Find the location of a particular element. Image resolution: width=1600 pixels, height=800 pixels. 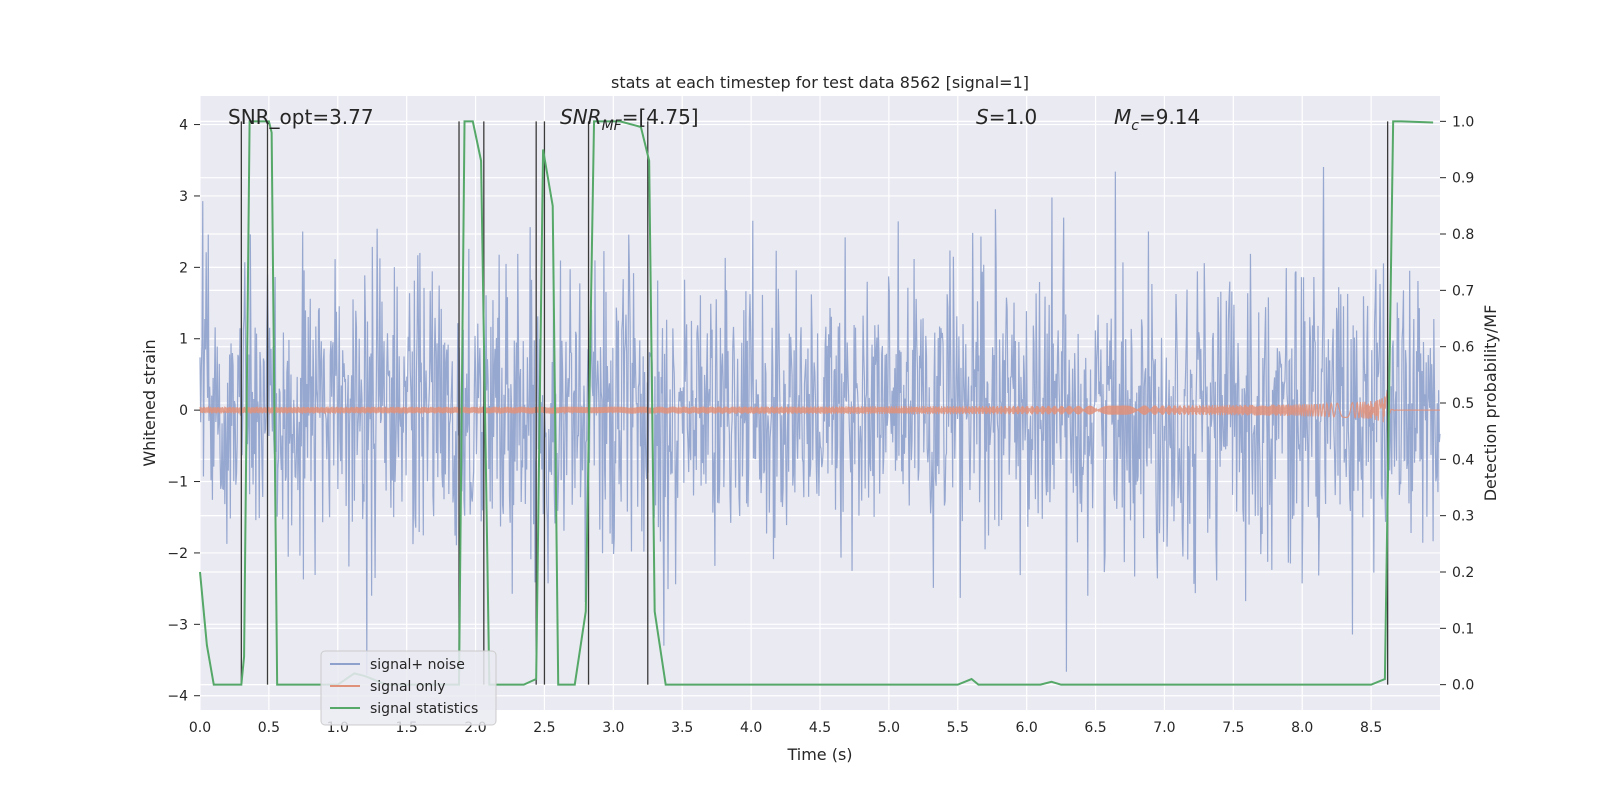

x-tick-label: 2.5 is located at coordinates (544, 728).